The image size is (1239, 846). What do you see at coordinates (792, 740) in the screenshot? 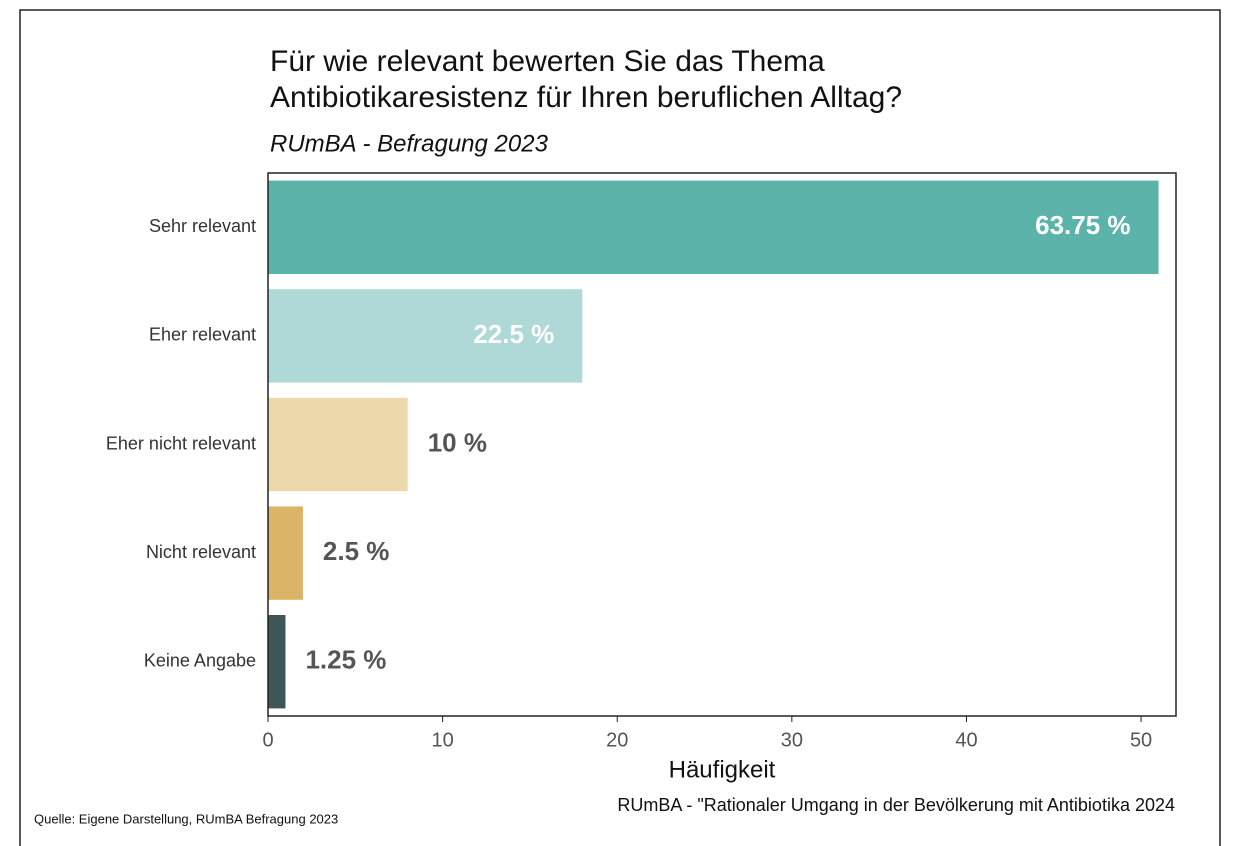
I see `x-tick-label: 30` at bounding box center [792, 740].